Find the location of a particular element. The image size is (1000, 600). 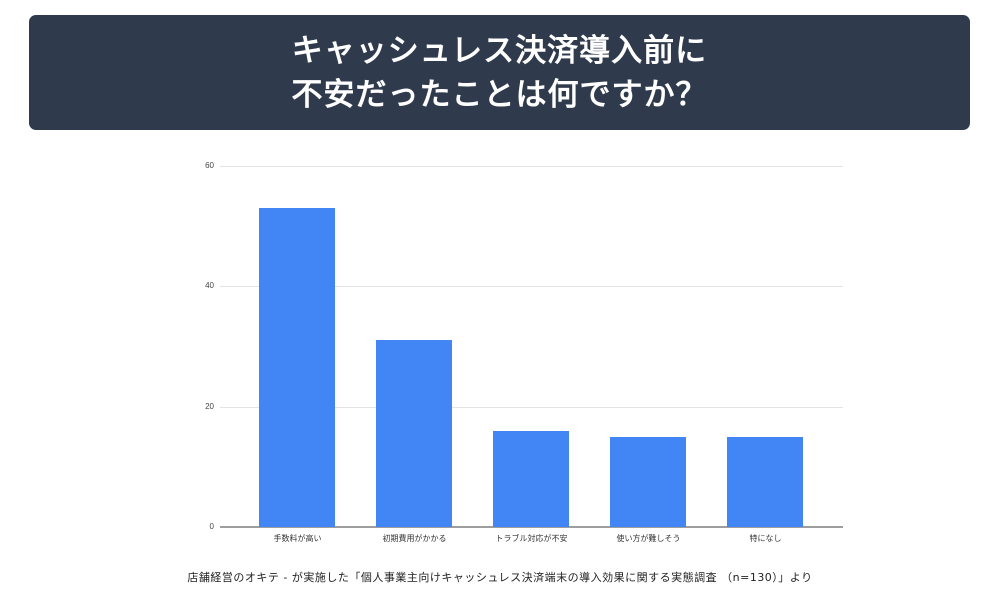

x-category-label: 手数料が高い is located at coordinates (297, 538).